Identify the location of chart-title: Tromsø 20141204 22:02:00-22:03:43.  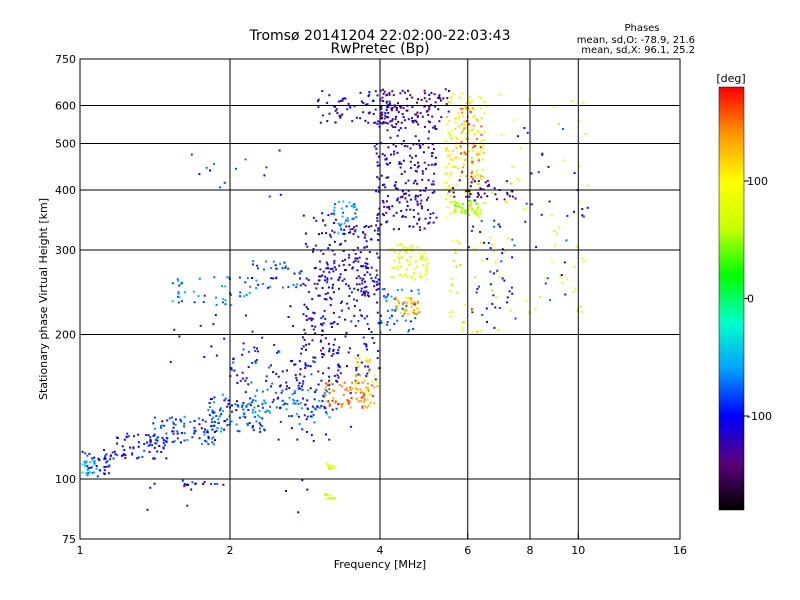
(380, 36).